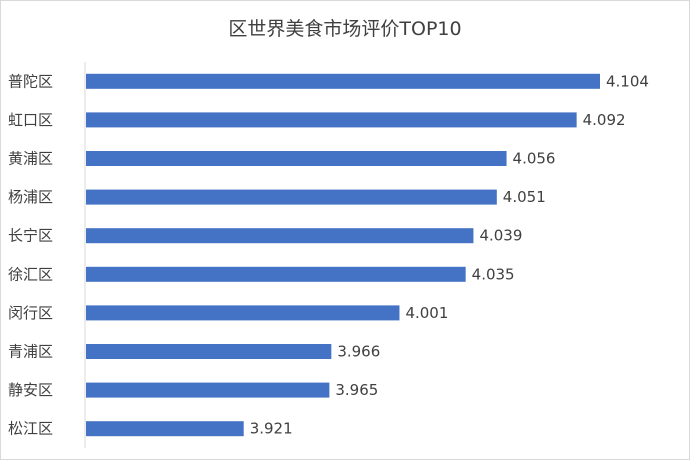 This screenshot has height=460, width=690. I want to click on category-label: 杨浦区, so click(30, 197).